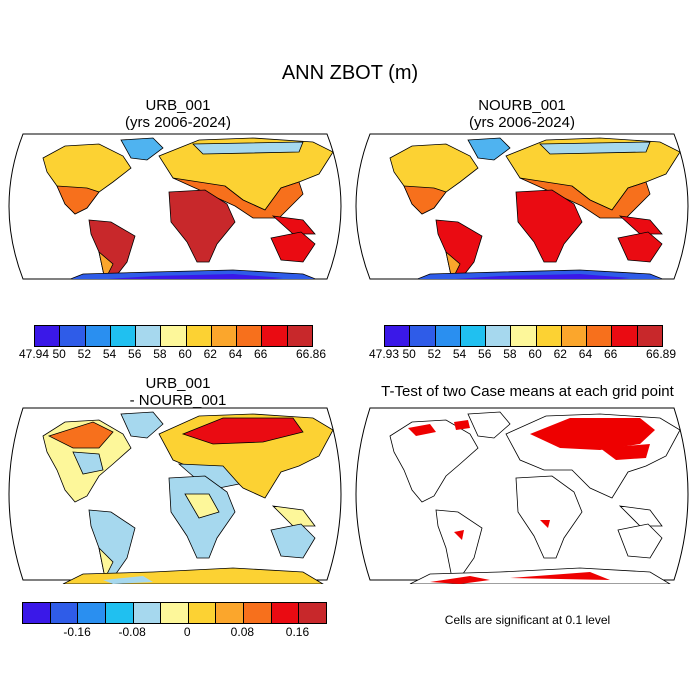 This screenshot has height=700, width=700. Describe the element at coordinates (311, 354) in the screenshot. I see `colorbar-tick-label: 66.86` at that location.